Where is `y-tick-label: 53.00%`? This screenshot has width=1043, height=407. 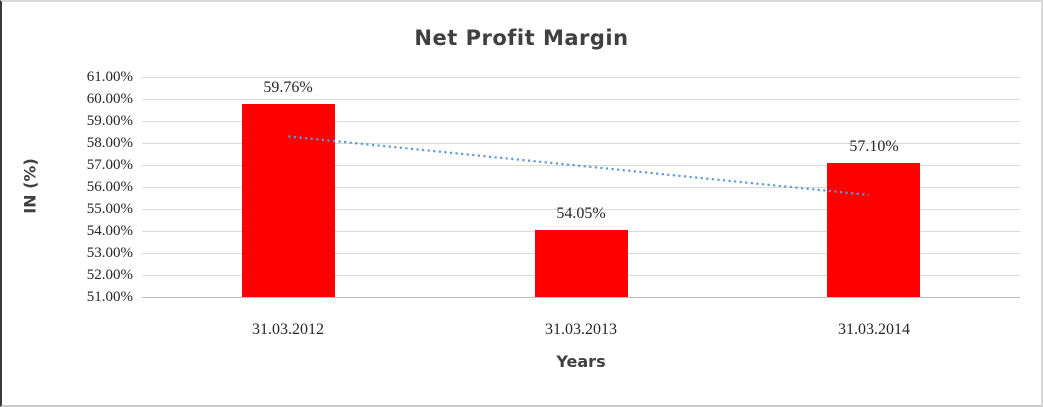
y-tick-label: 53.00% is located at coordinates (109, 253).